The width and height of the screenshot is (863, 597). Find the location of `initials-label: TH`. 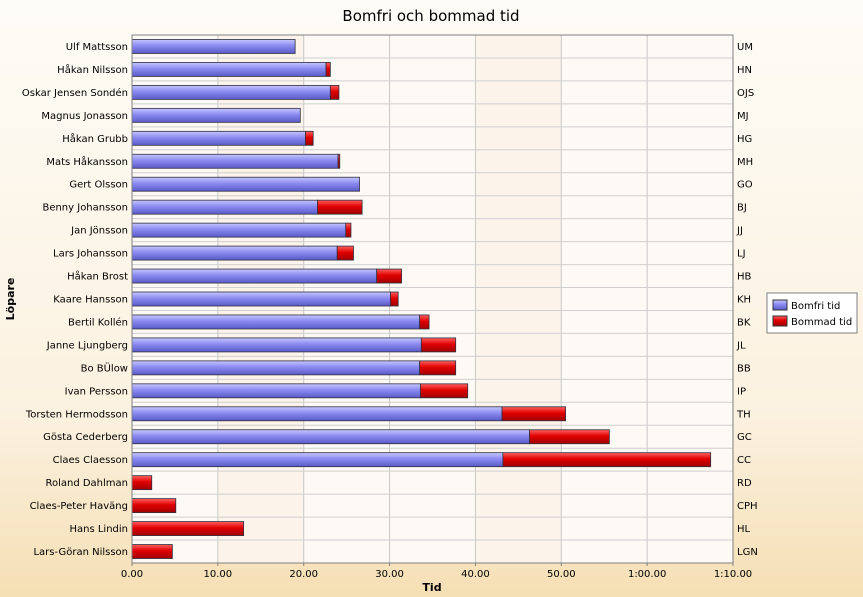

initials-label: TH is located at coordinates (743, 414).